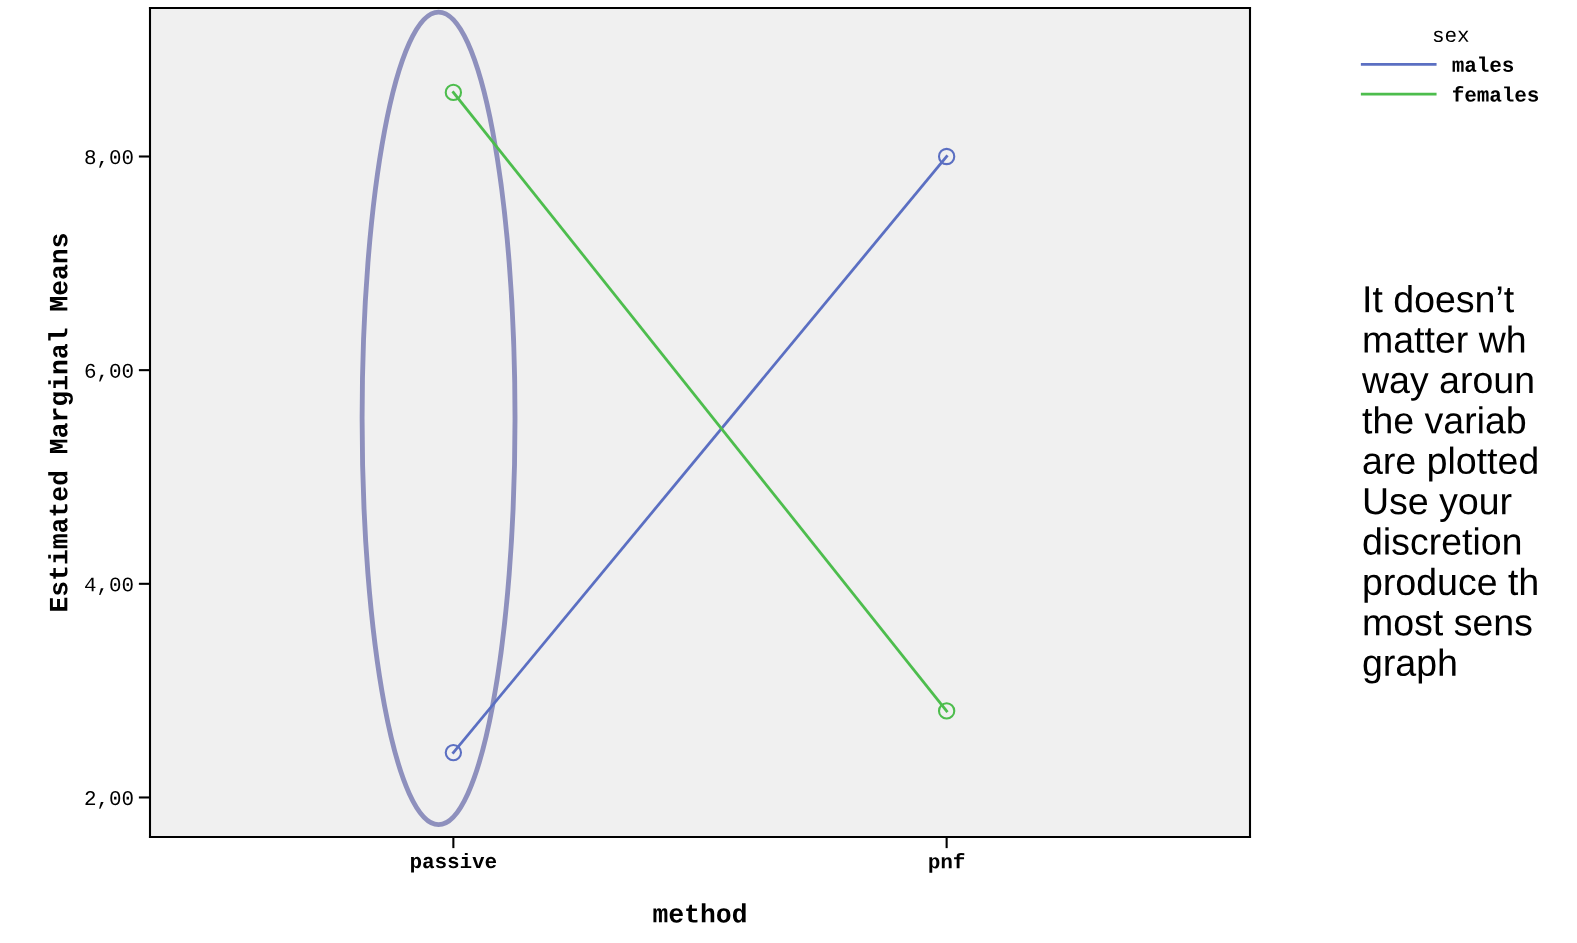  I want to click on y-axis-title: Estimated Marginal Means, so click(60, 422).